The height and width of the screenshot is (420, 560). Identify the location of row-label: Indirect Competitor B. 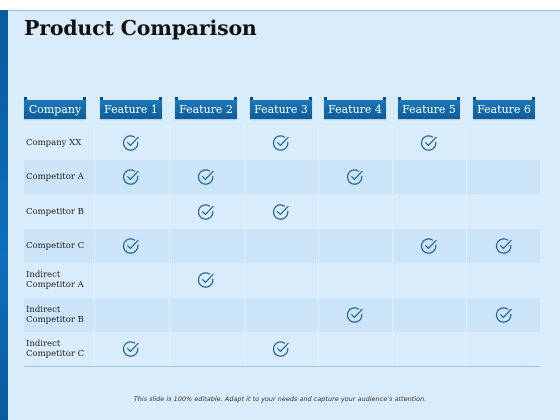
(55, 314).